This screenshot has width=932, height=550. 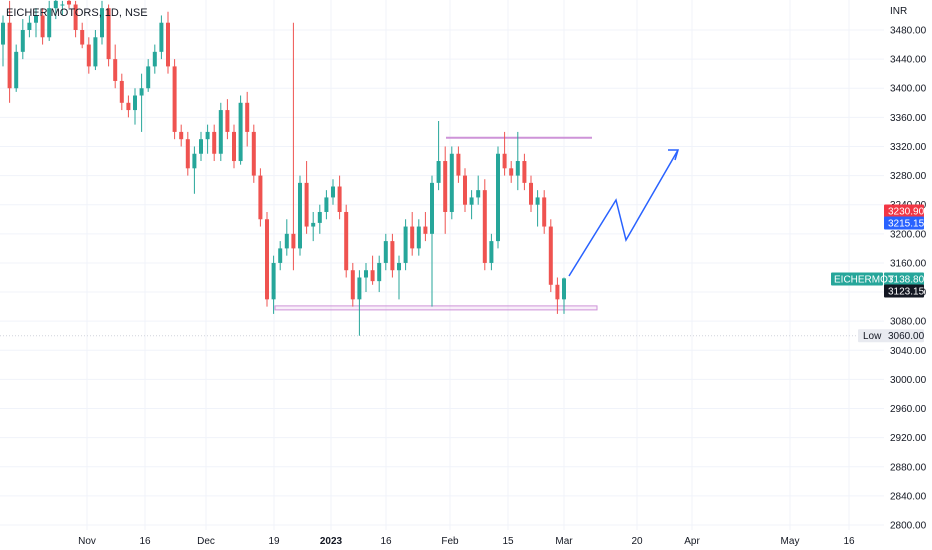 What do you see at coordinates (674, 155) in the screenshot?
I see `arrow-head-icon` at bounding box center [674, 155].